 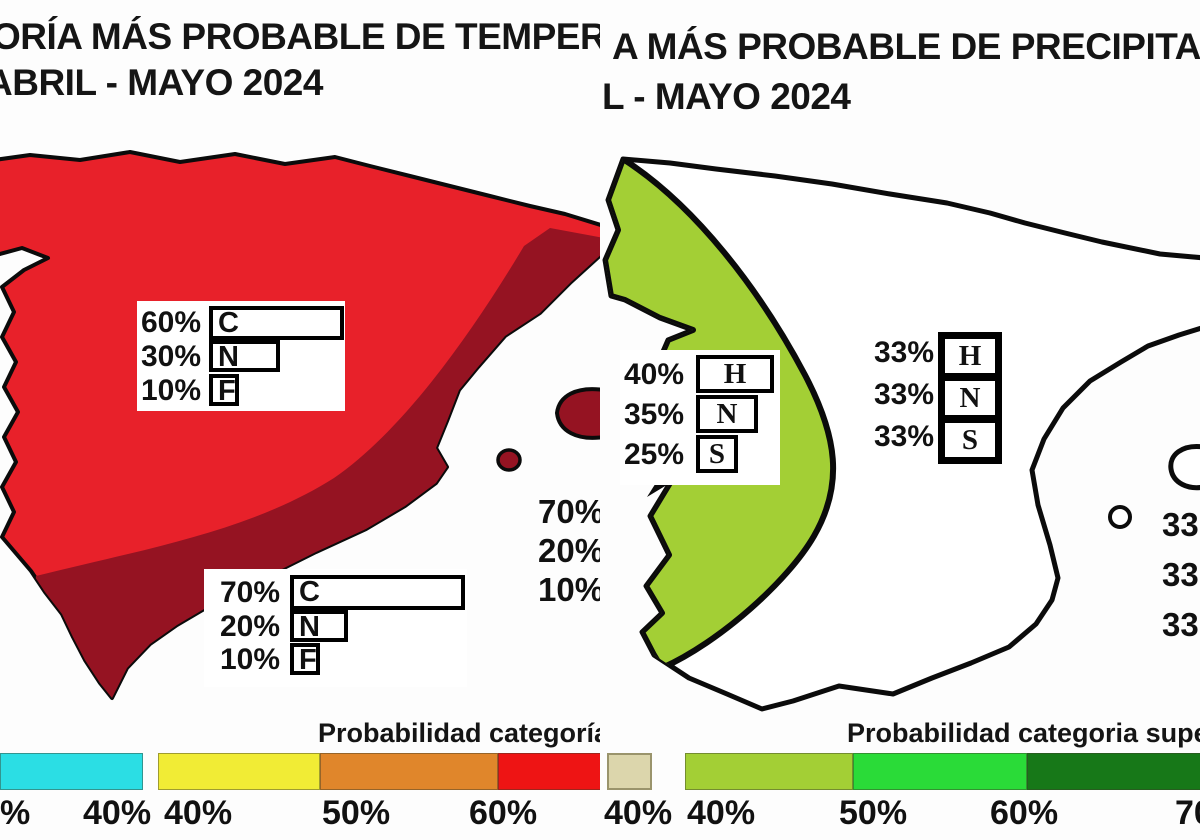 What do you see at coordinates (459, 733) in the screenshot?
I see `legend-title-temperature: Probabilidad categoría sup` at bounding box center [459, 733].